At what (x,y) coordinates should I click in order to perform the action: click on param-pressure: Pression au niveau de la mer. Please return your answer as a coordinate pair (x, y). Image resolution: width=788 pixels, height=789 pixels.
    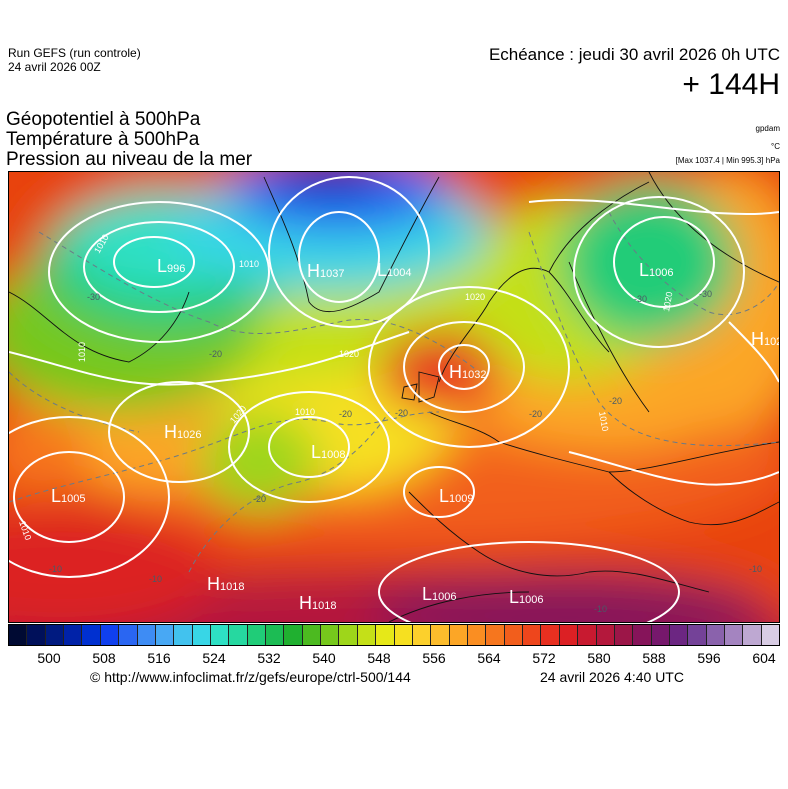
    Looking at the image, I should click on (129, 159).